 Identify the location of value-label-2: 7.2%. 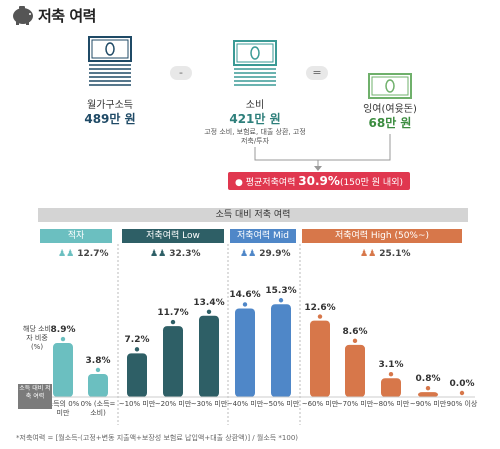
(137, 340).